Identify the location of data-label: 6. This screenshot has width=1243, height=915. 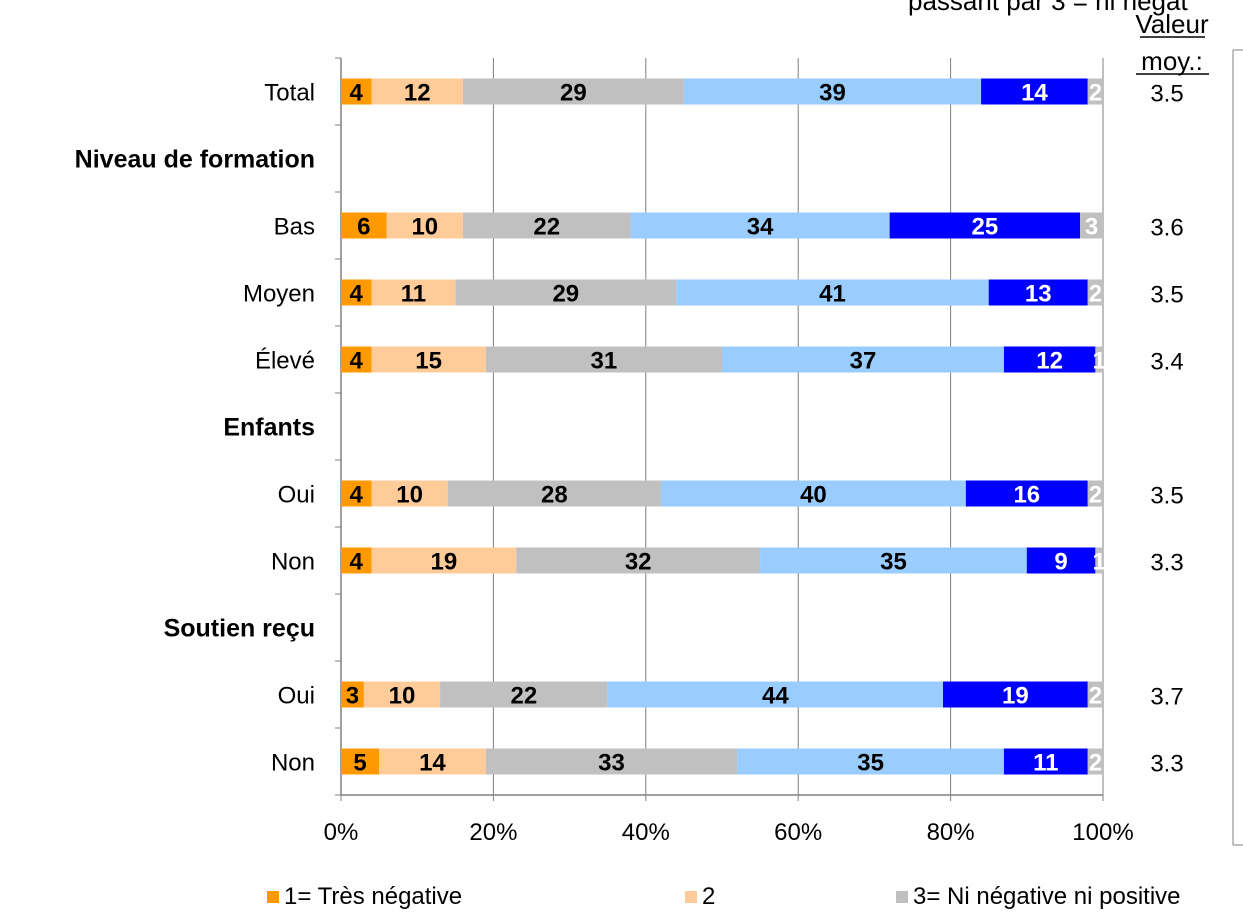
(363, 227).